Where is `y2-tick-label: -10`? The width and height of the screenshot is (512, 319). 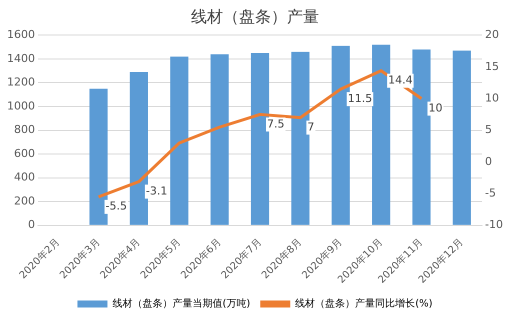
y2-tick-label: -10 is located at coordinates (494, 225).